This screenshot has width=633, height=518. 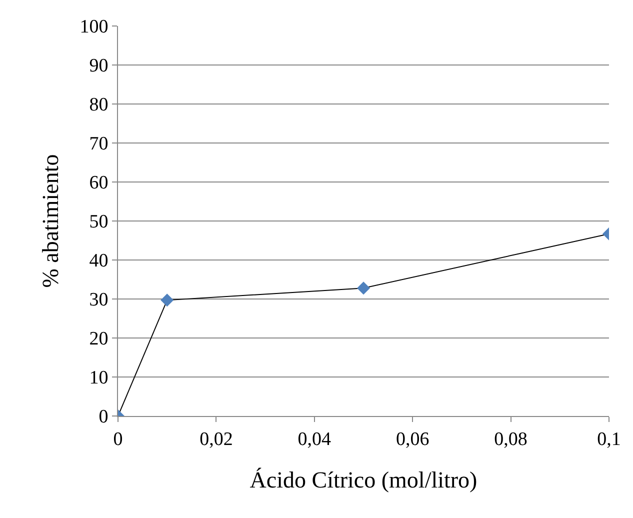 What do you see at coordinates (94, 27) in the screenshot?
I see `y-tick-label: 100` at bounding box center [94, 27].